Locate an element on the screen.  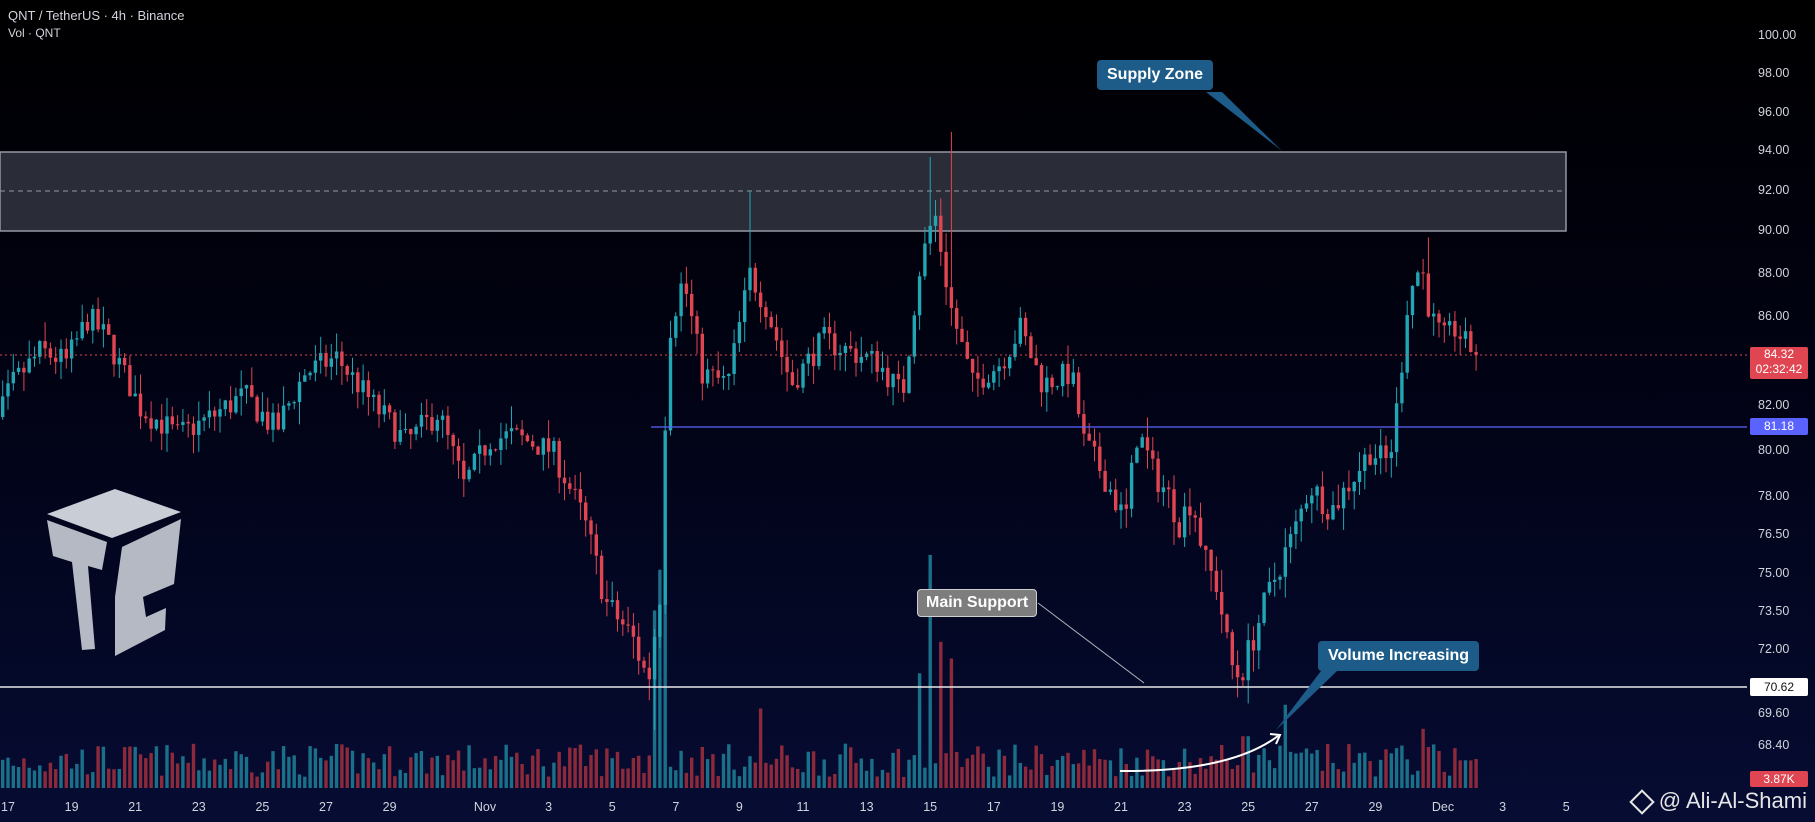
volume-increasing-callout: Volume Increasing is located at coordinates (1399, 656).